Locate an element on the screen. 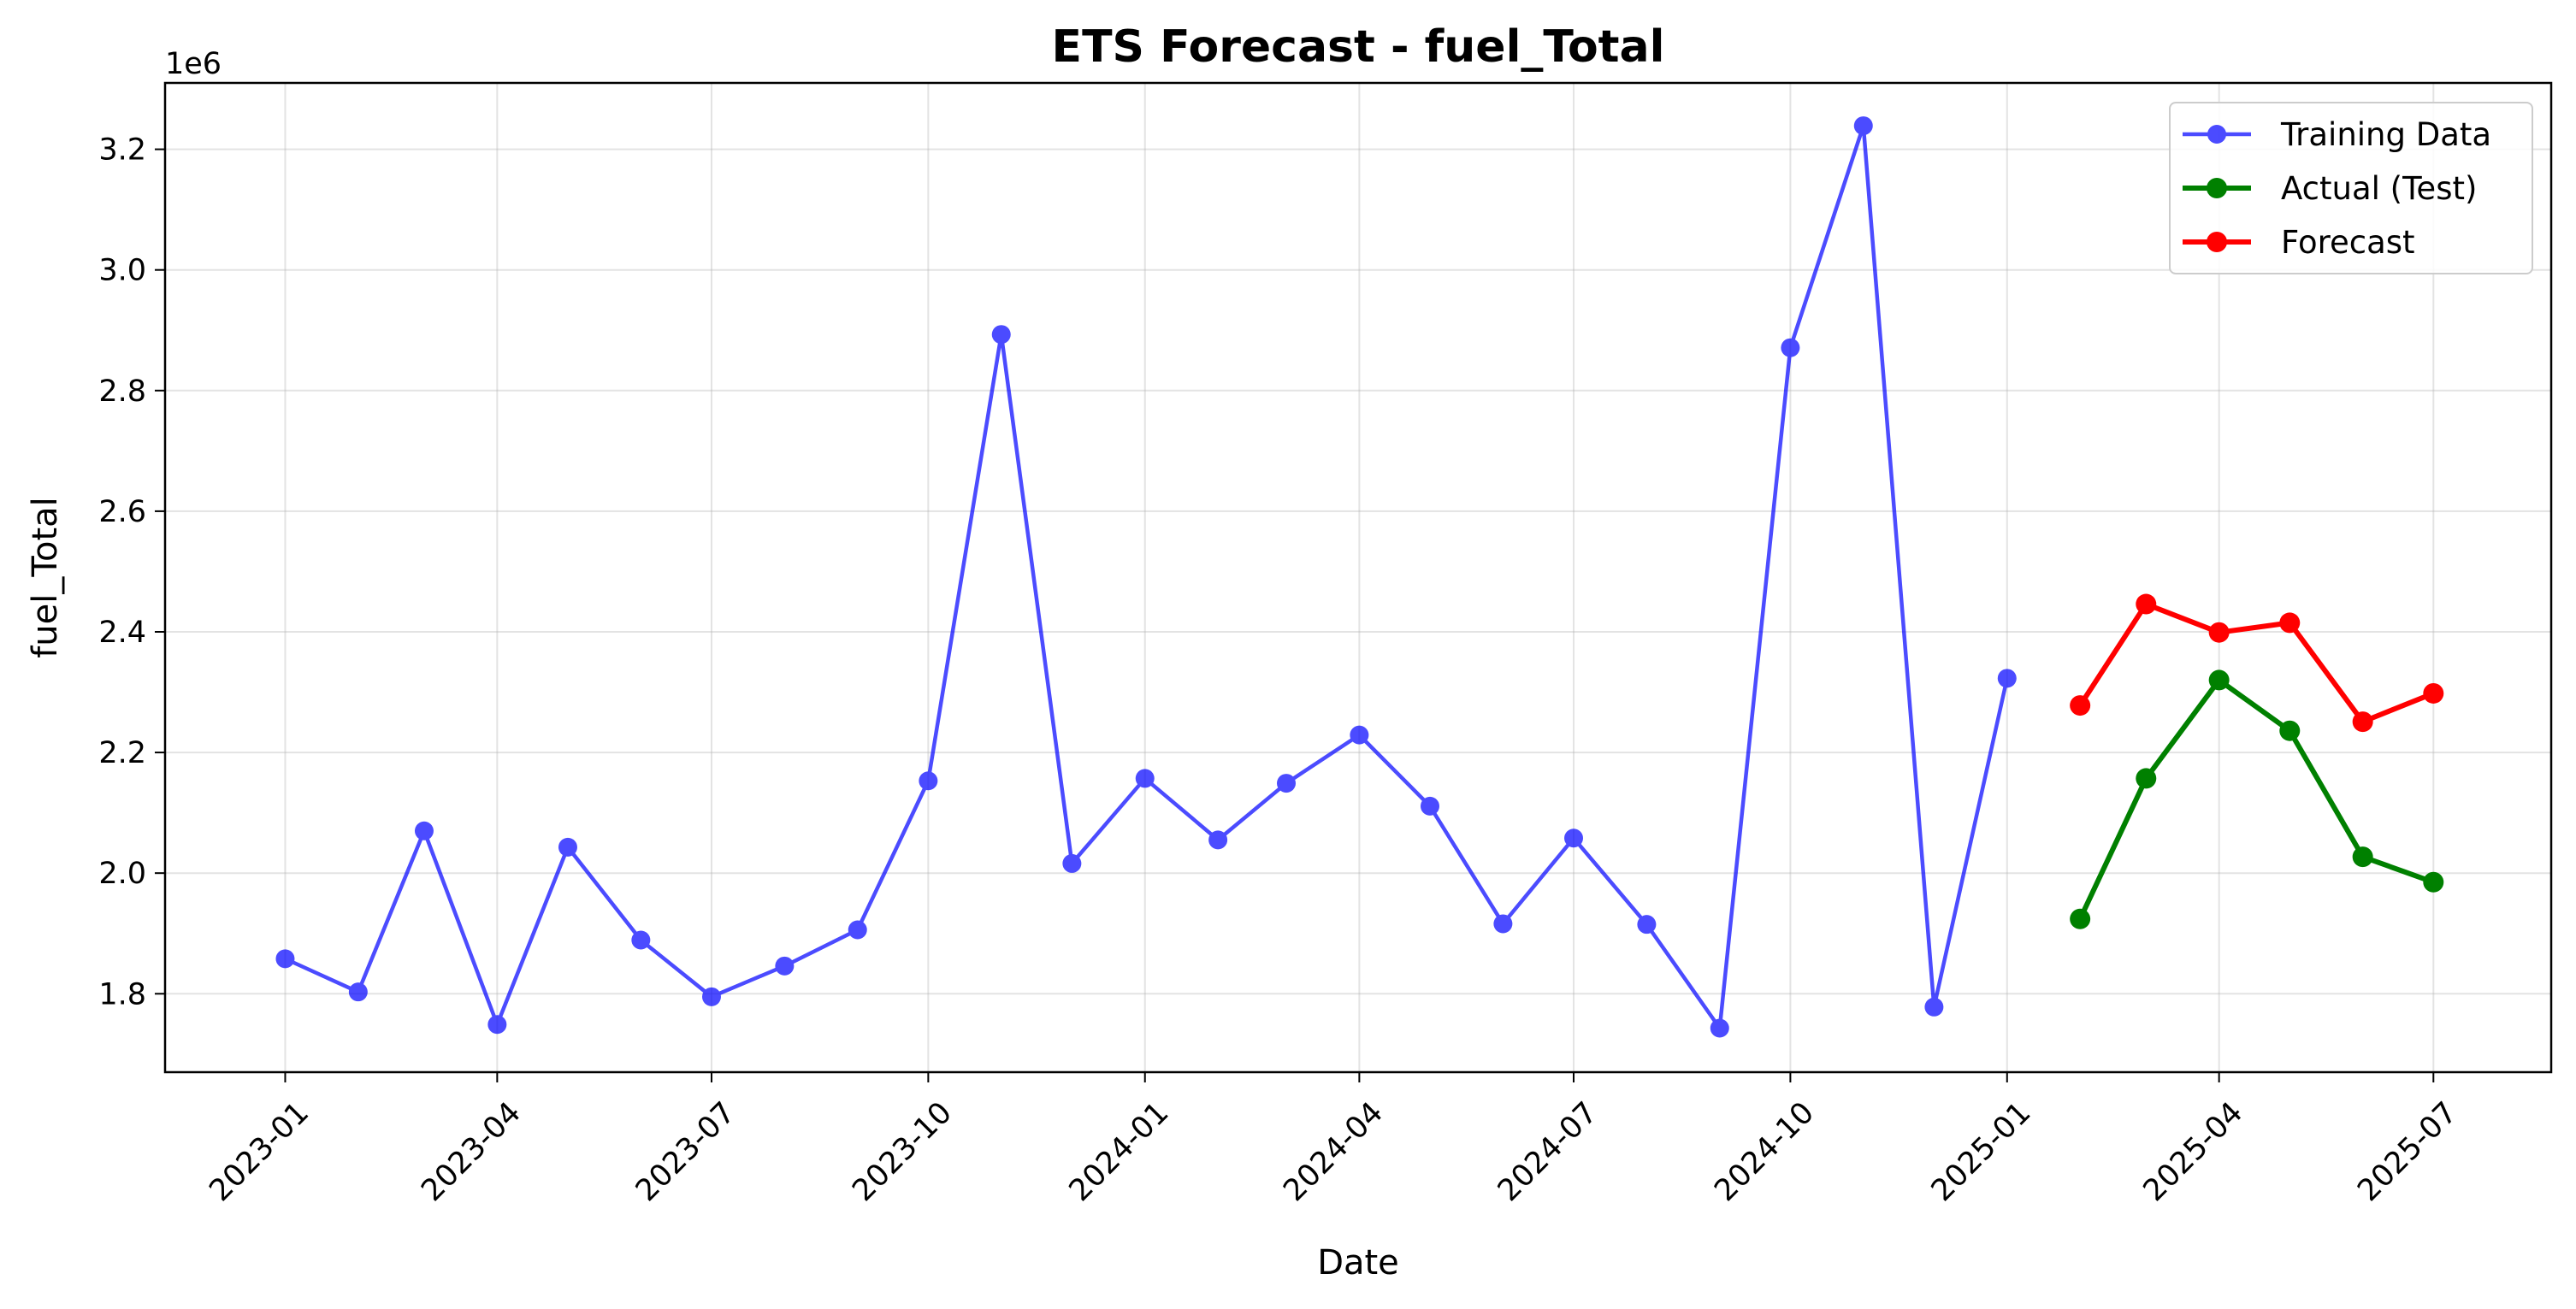  chart-title: ETS Forecast - fuel_Total is located at coordinates (1358, 47).